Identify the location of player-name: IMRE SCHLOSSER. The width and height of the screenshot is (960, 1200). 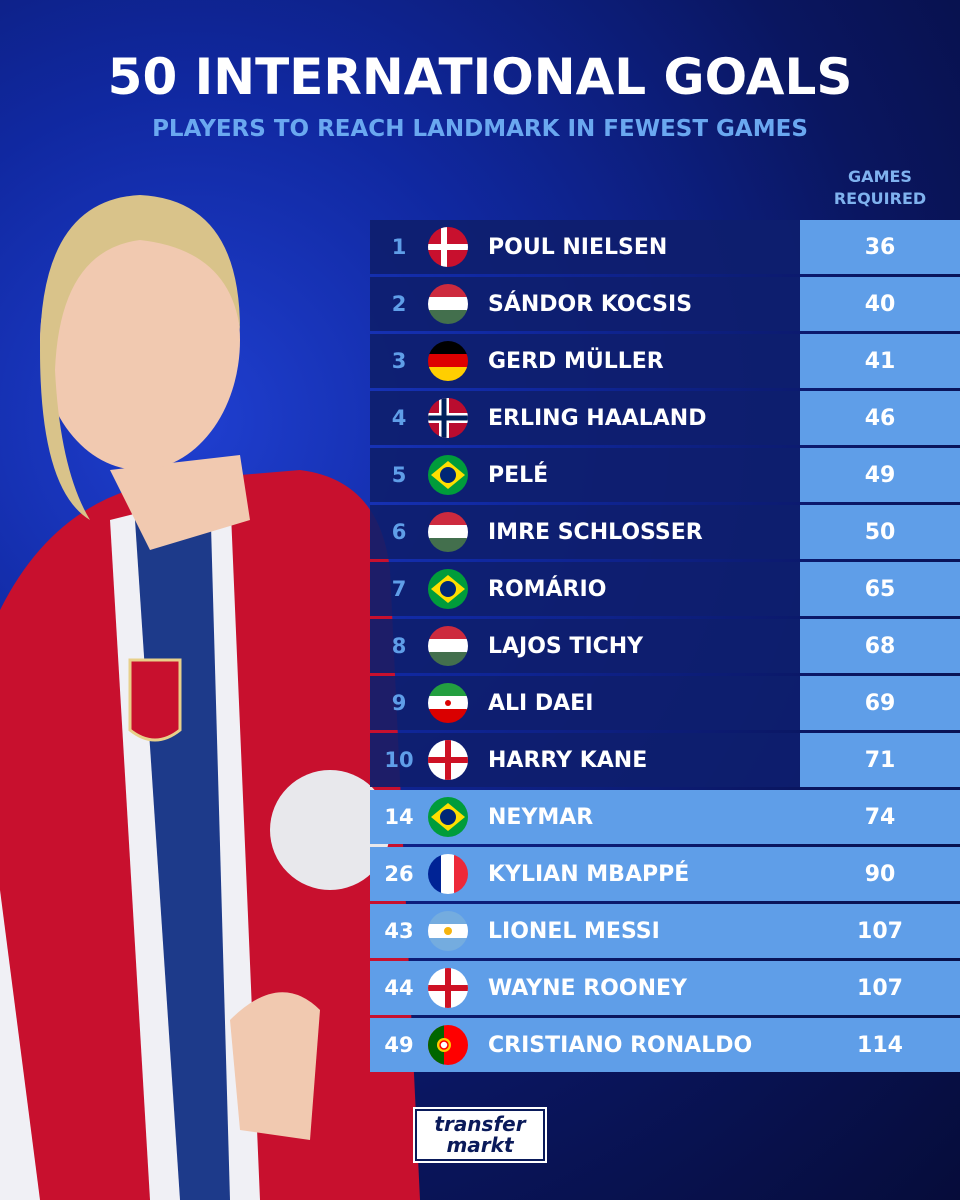
(595, 532).